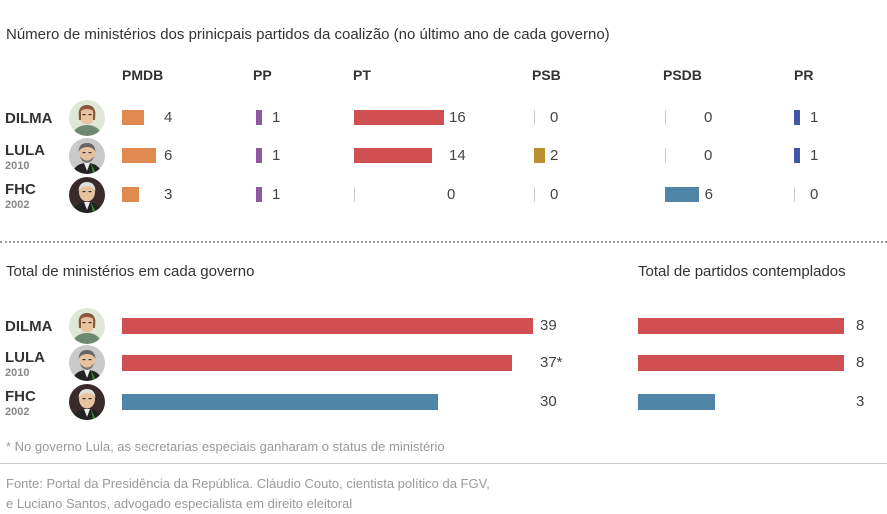 The height and width of the screenshot is (514, 887). What do you see at coordinates (17, 373) in the screenshot?
I see `total-president-year: 2010` at bounding box center [17, 373].